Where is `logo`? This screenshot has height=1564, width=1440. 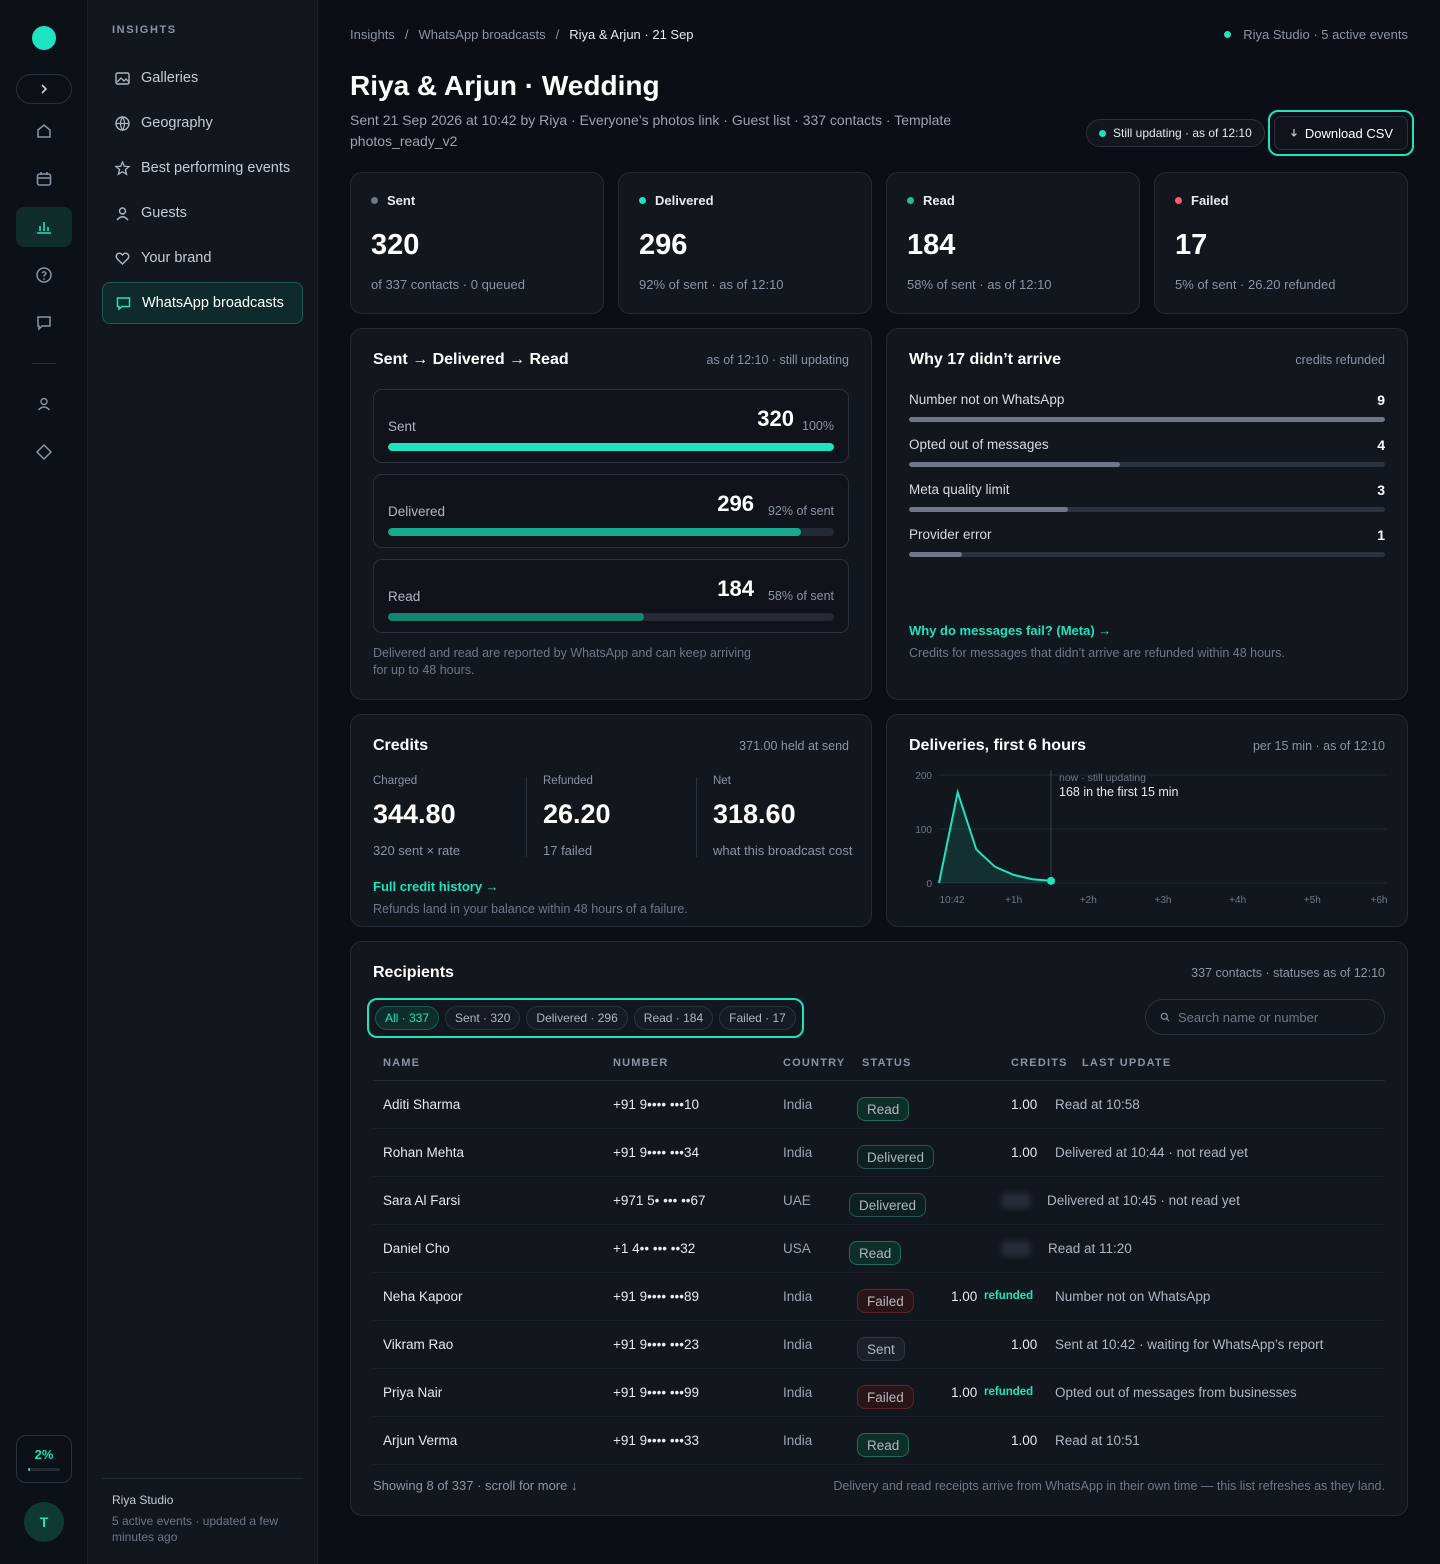
logo is located at coordinates (44, 38).